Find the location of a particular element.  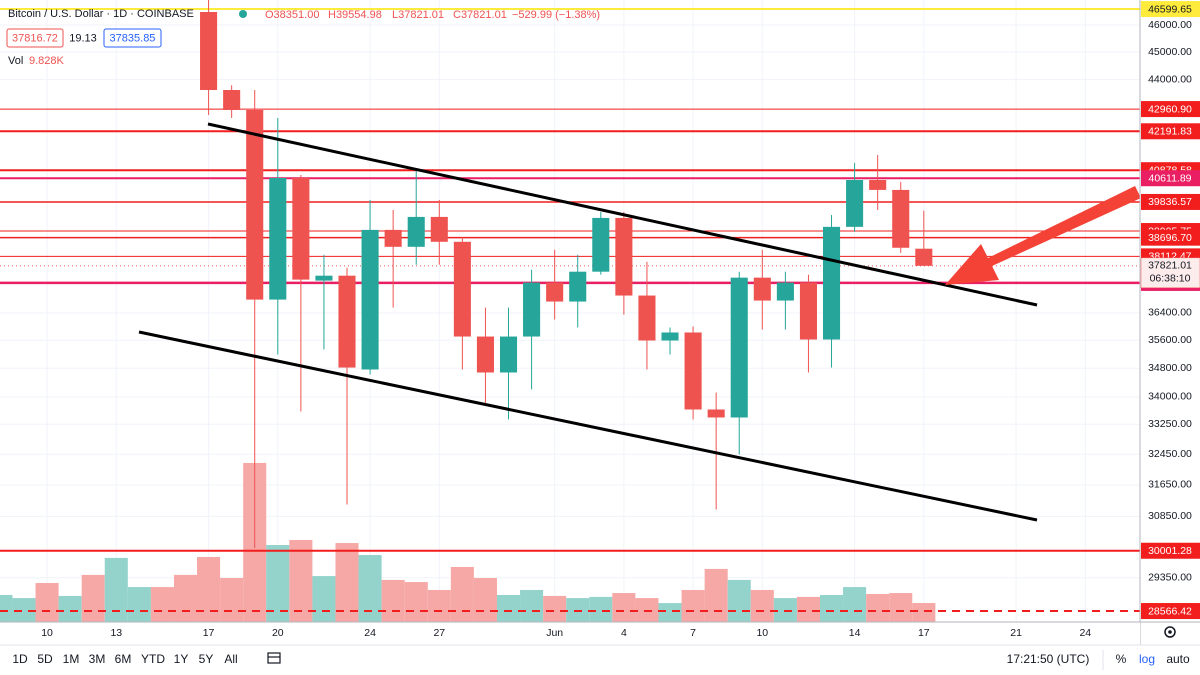

y-tick-label: 29350.00 is located at coordinates (1170, 578).